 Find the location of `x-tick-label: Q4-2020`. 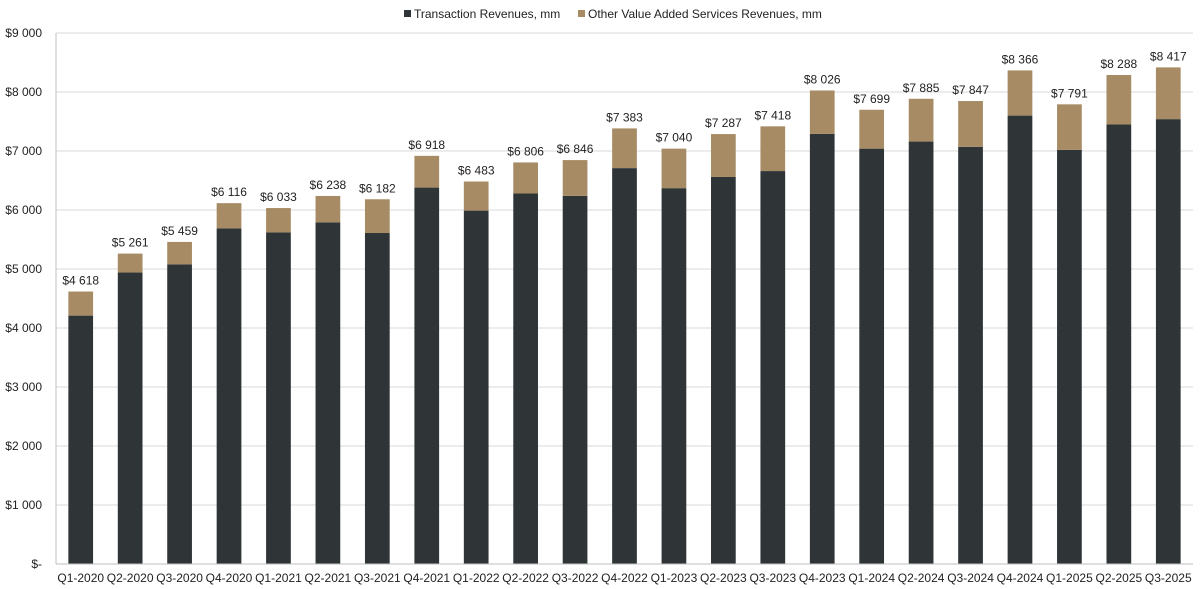

x-tick-label: Q4-2020 is located at coordinates (229, 578).